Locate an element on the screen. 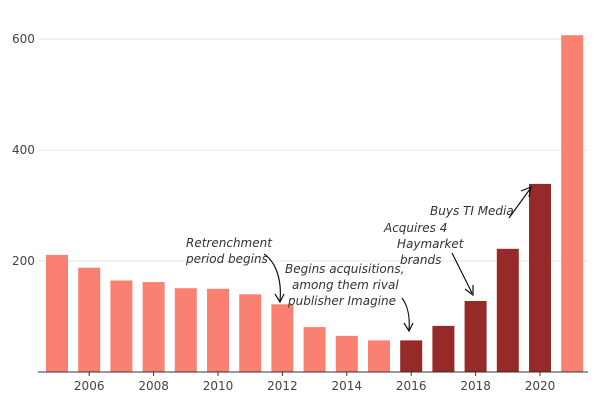 Image resolution: width=600 pixels, height=411 pixels. bar-2016 is located at coordinates (411, 356).